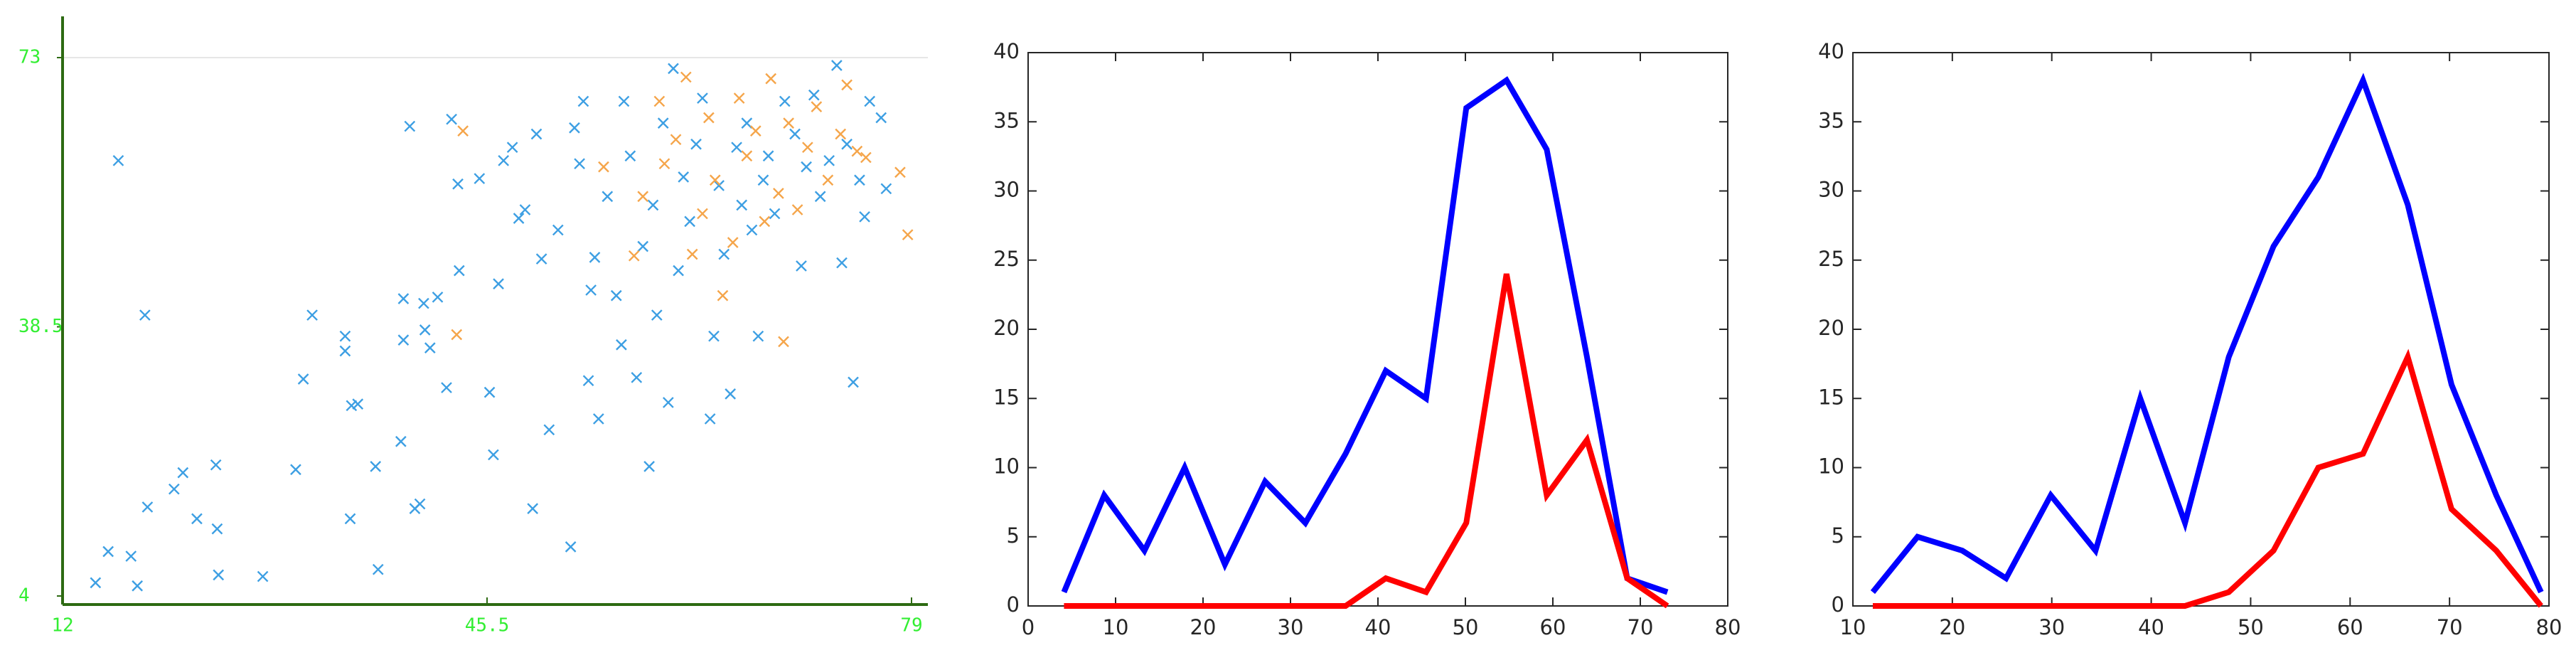 The image size is (2576, 660). Describe the element at coordinates (911, 626) in the screenshot. I see `x-tick-label: 79` at that location.